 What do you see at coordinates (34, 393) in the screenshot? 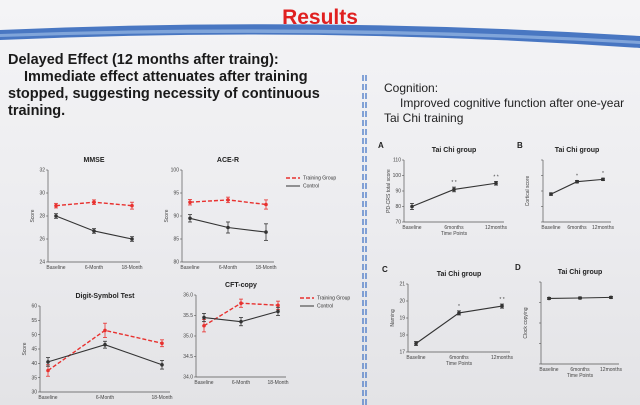
I see `y-tick-label: 30` at bounding box center [34, 393].